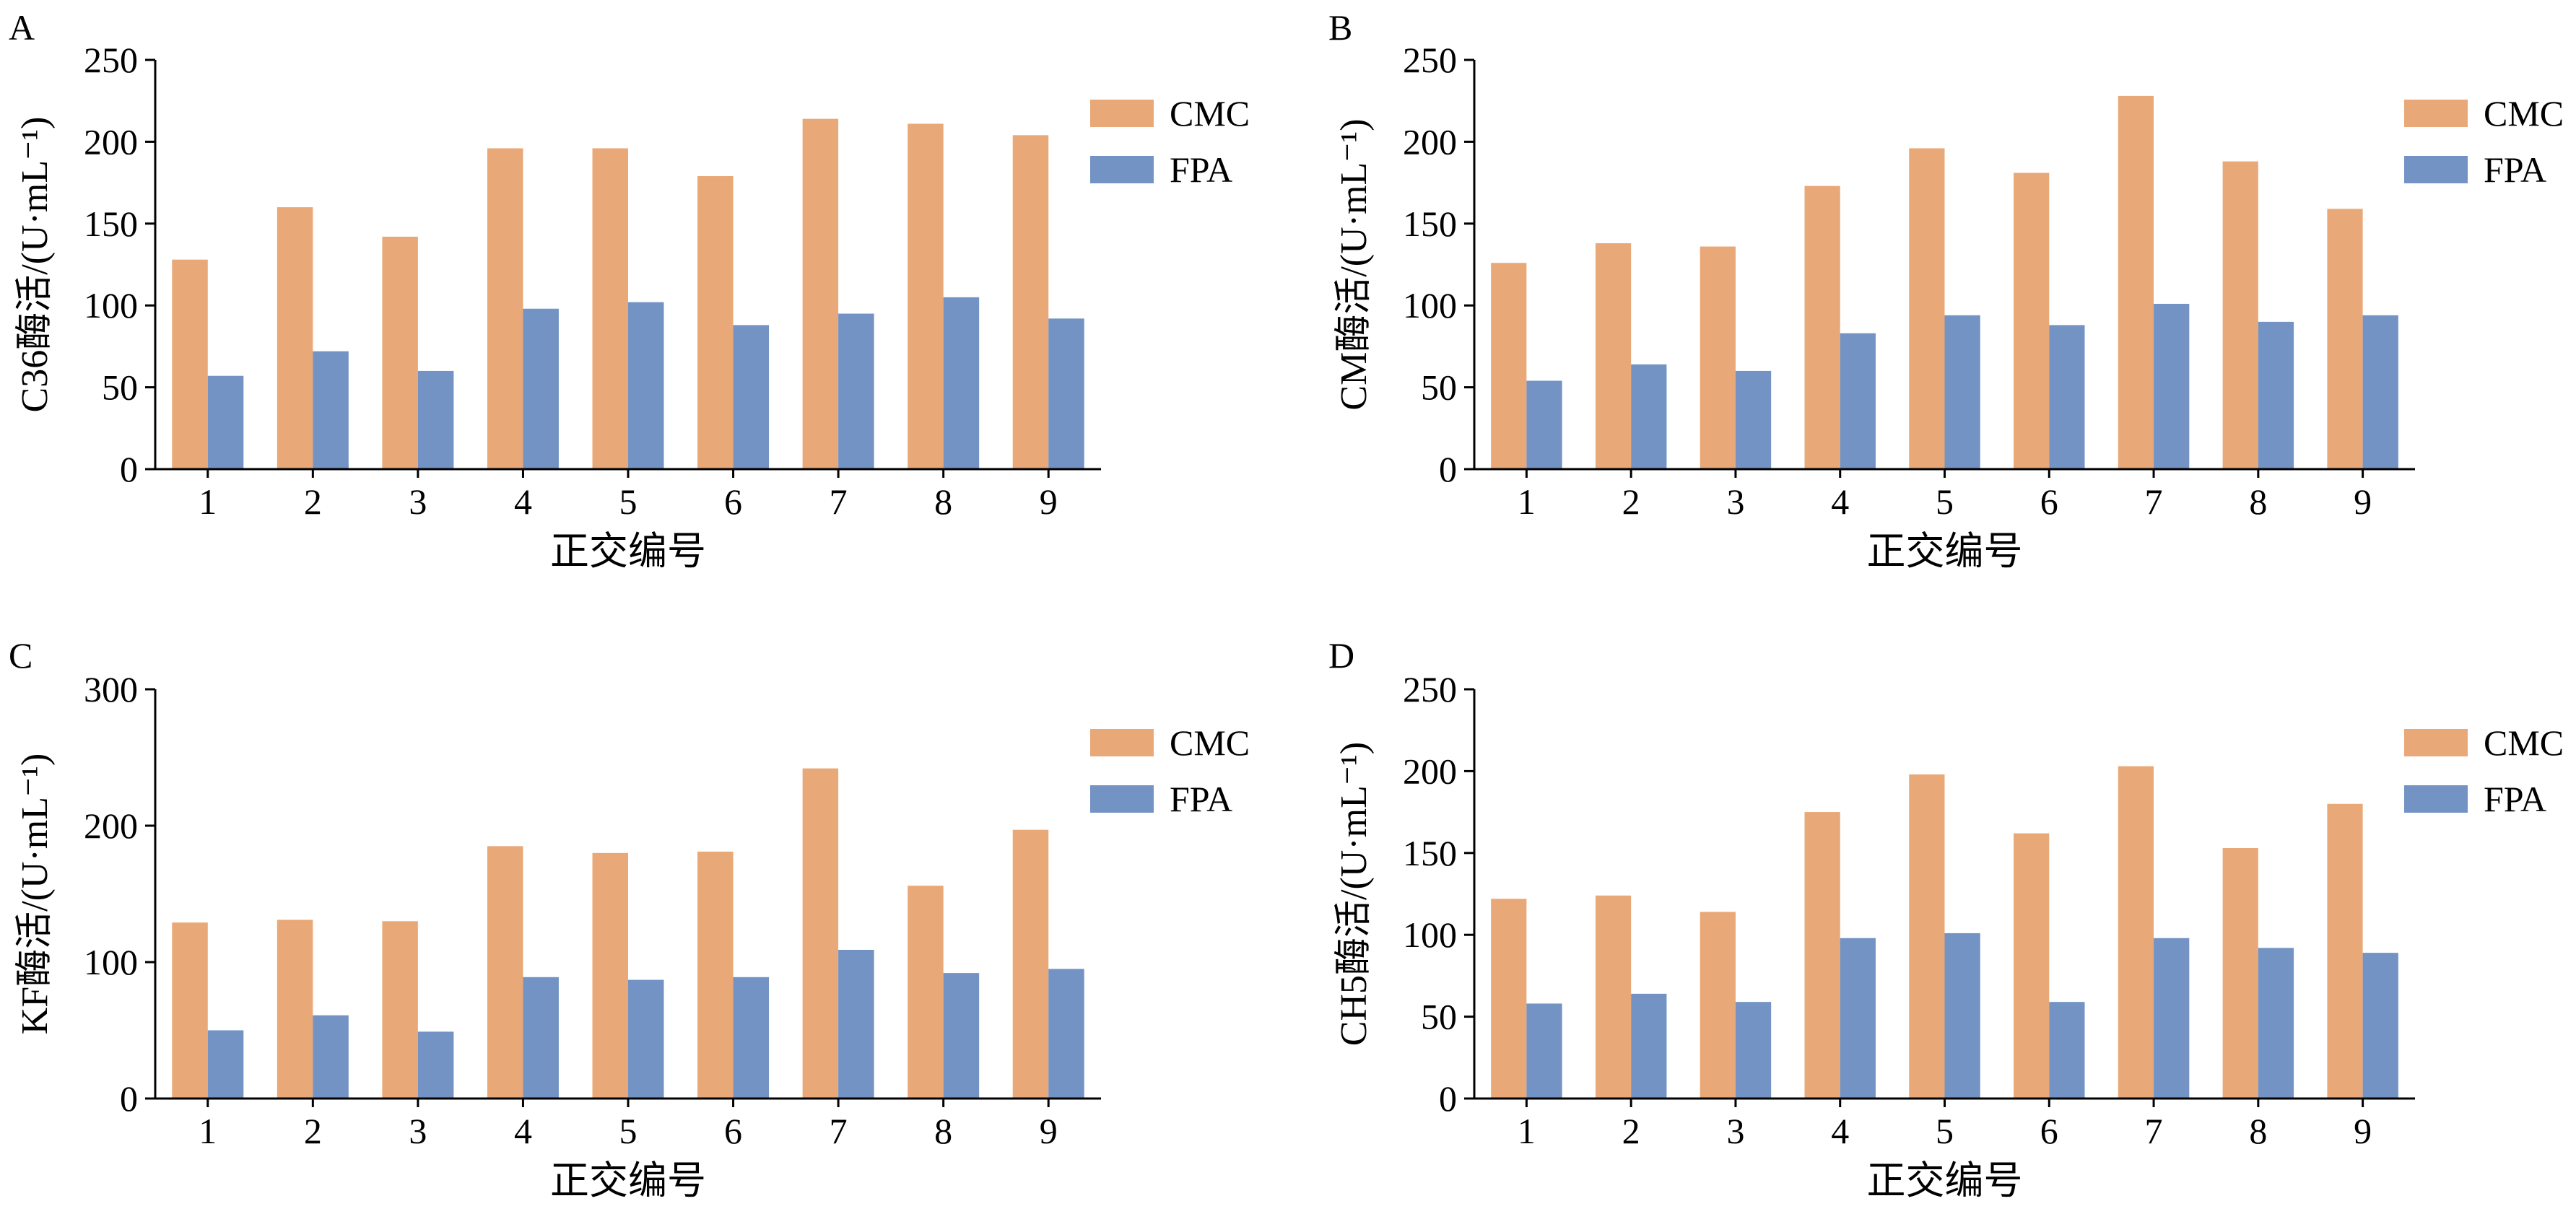 Image resolution: width=2576 pixels, height=1214 pixels. What do you see at coordinates (22, 28) in the screenshot?
I see `panel-letter: A` at bounding box center [22, 28].